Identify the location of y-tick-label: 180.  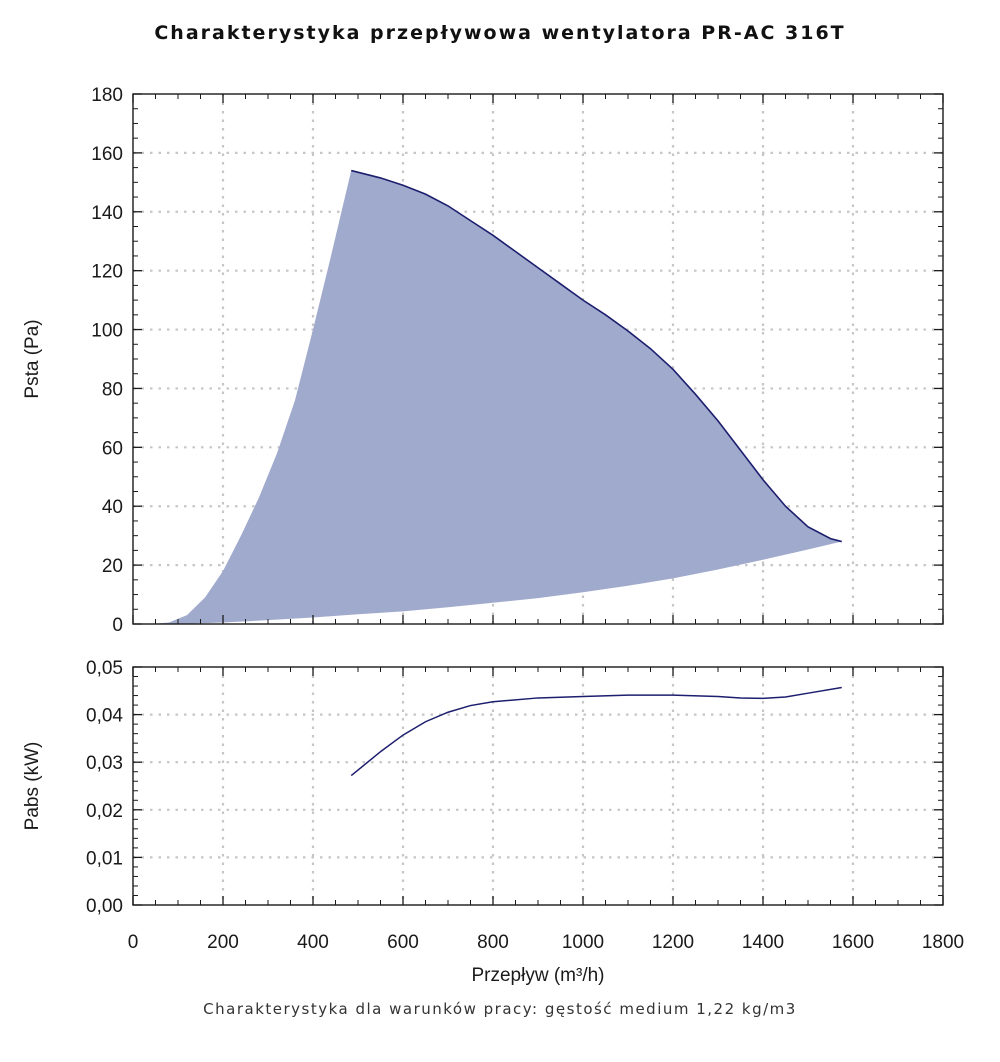
(107, 95).